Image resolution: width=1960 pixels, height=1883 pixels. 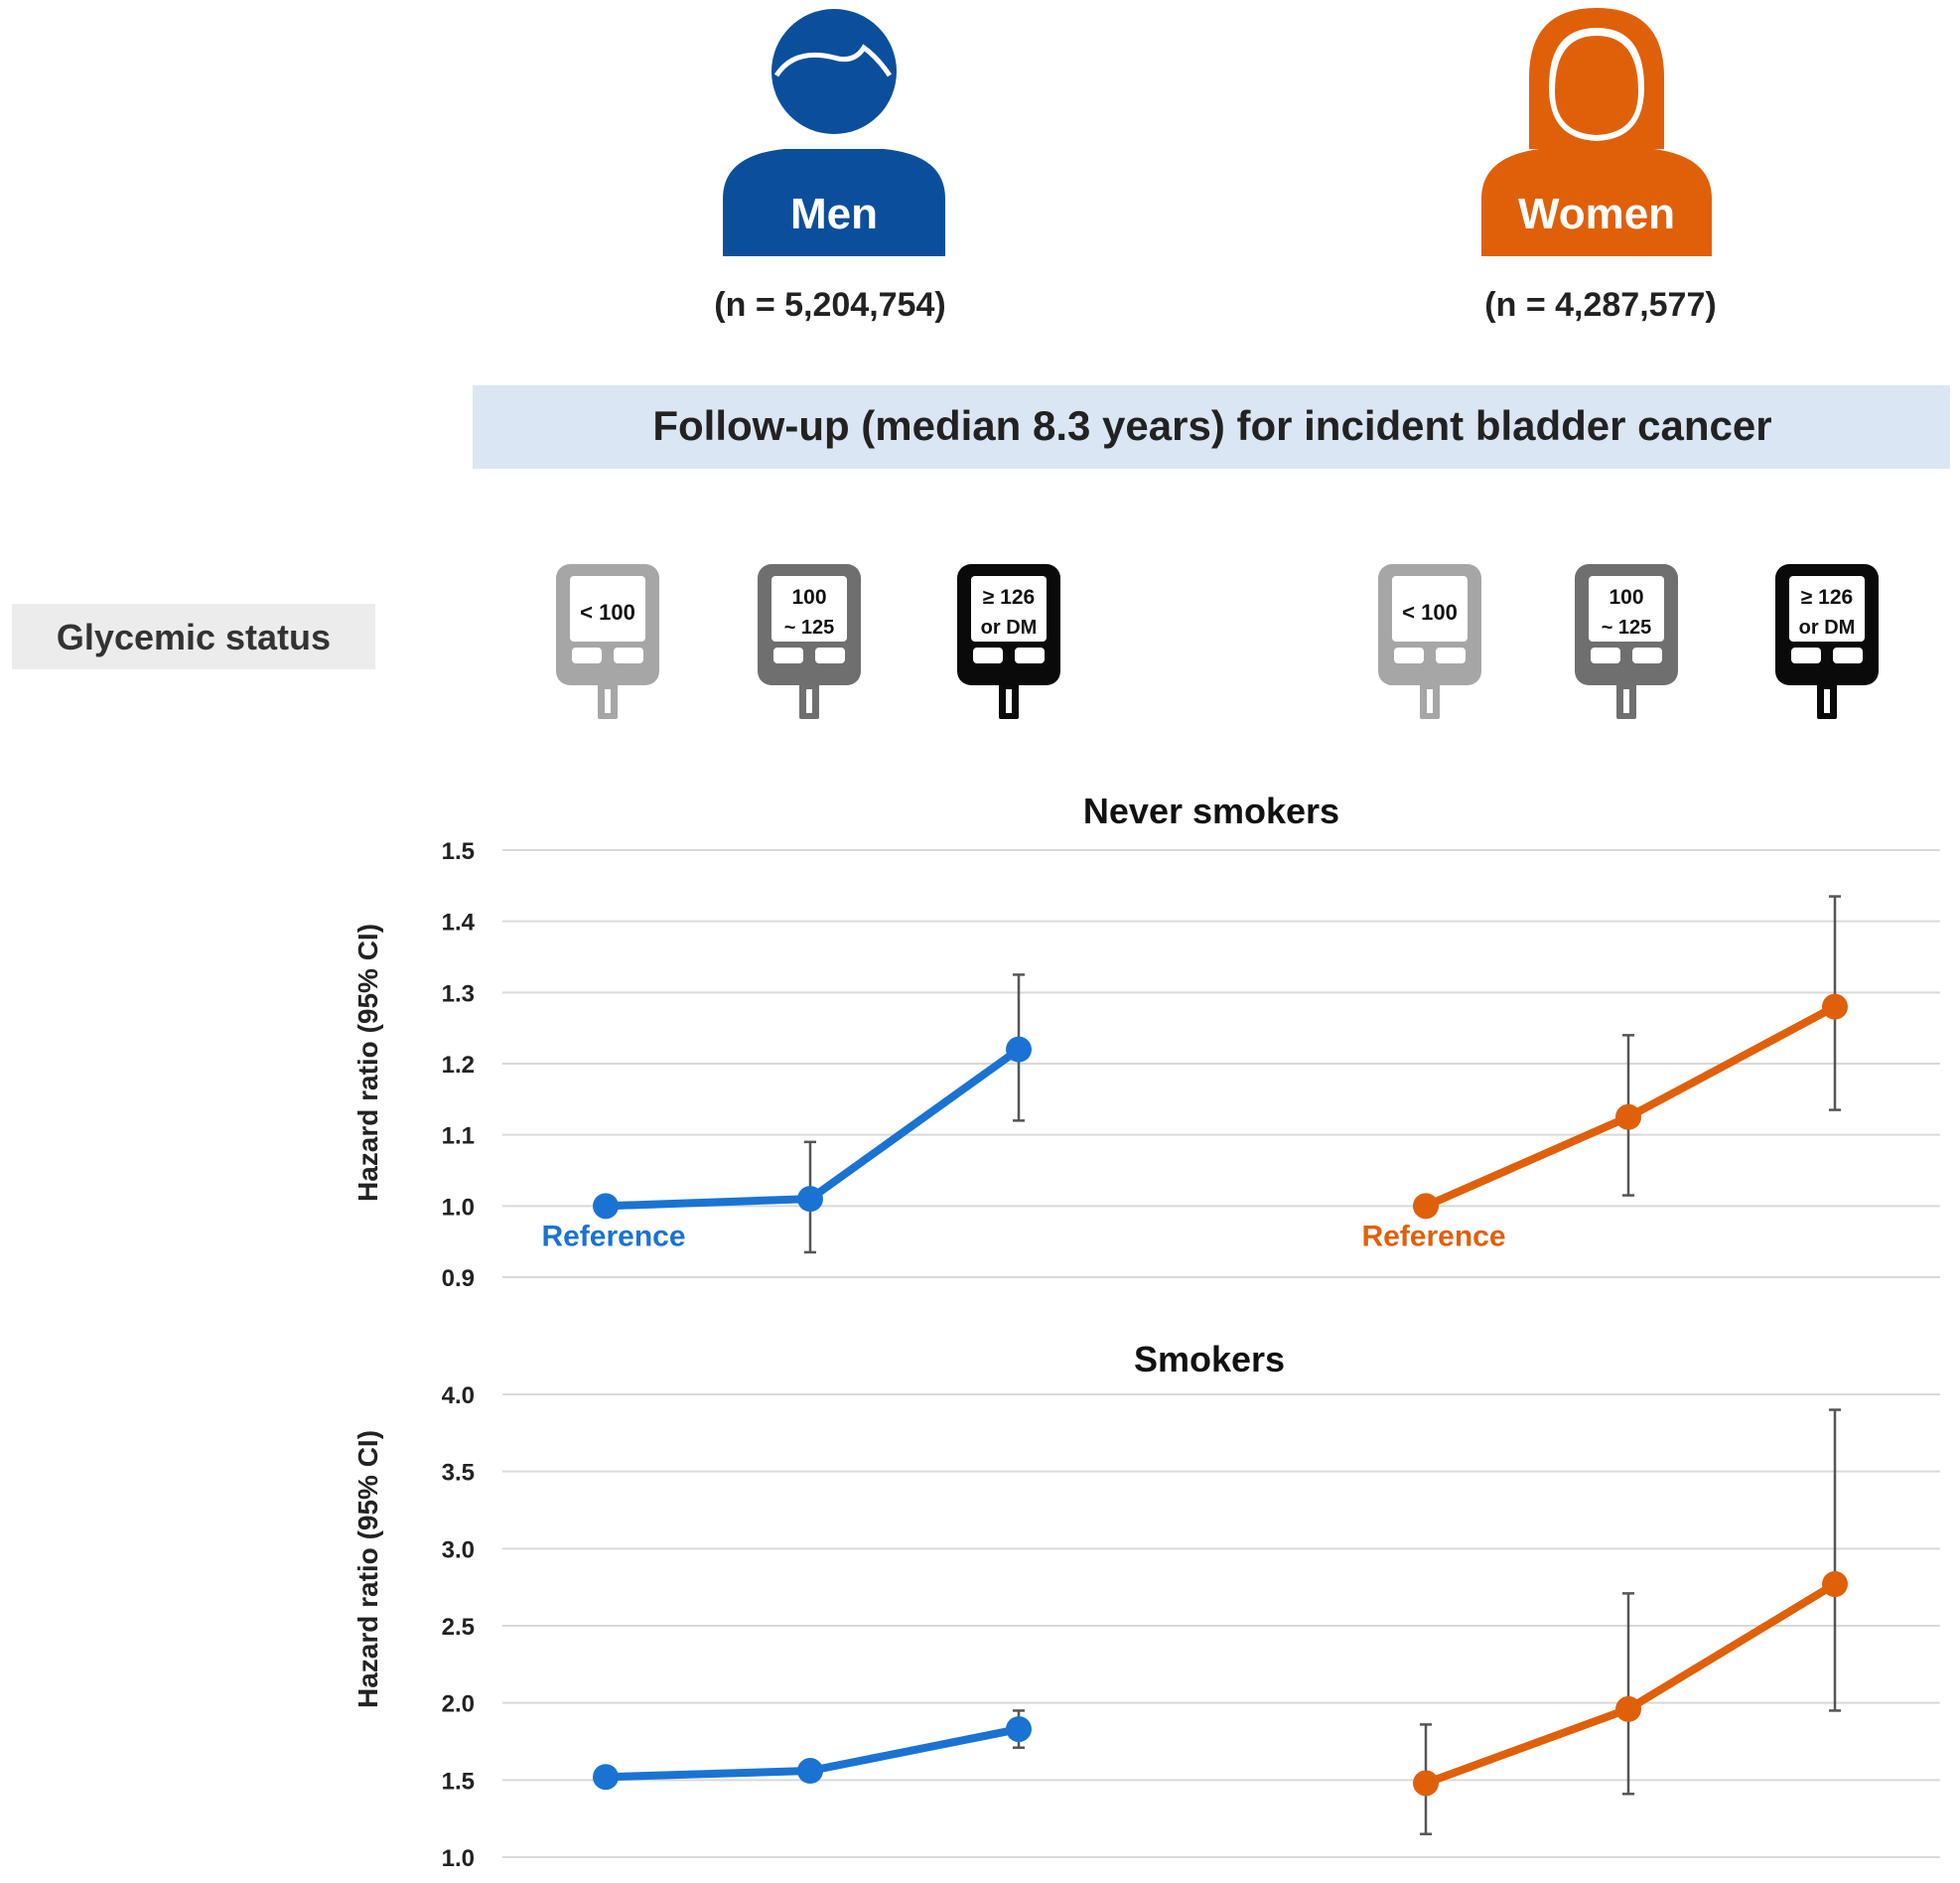 I want to click on series-men: Reference, so click(x=786, y=1113).